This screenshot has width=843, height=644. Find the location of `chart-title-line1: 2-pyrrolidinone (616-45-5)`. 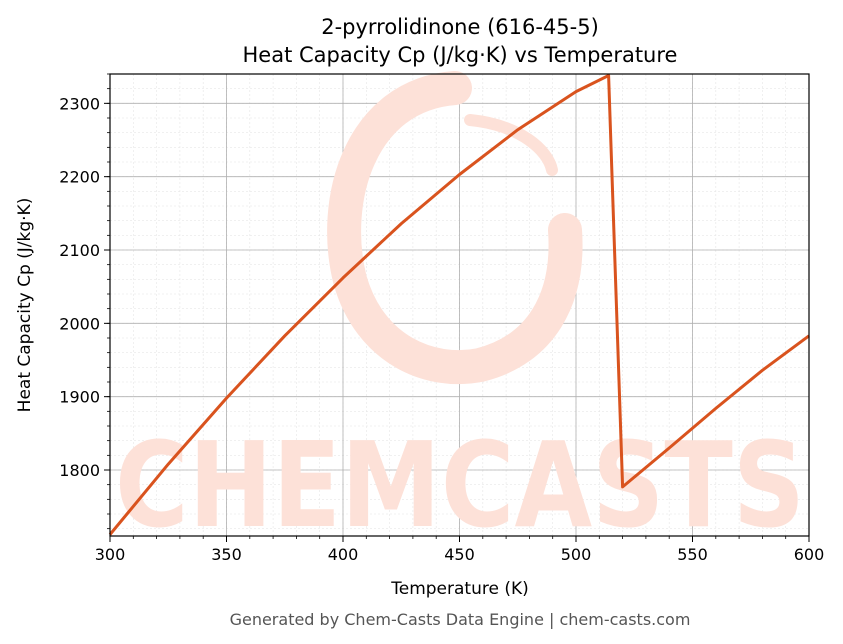

chart-title-line1: 2-pyrrolidinone (616-45-5) is located at coordinates (460, 27).